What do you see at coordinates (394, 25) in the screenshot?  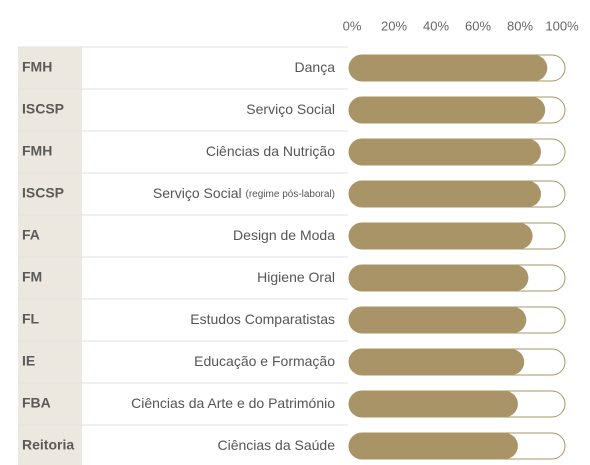 I see `x-tick-label: 20%` at bounding box center [394, 25].